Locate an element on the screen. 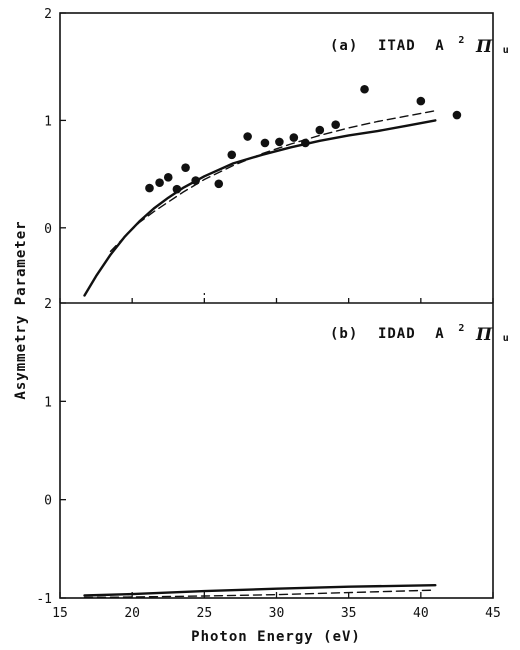  y-tick-label-panel-b--1: -1 is located at coordinates (44, 599).